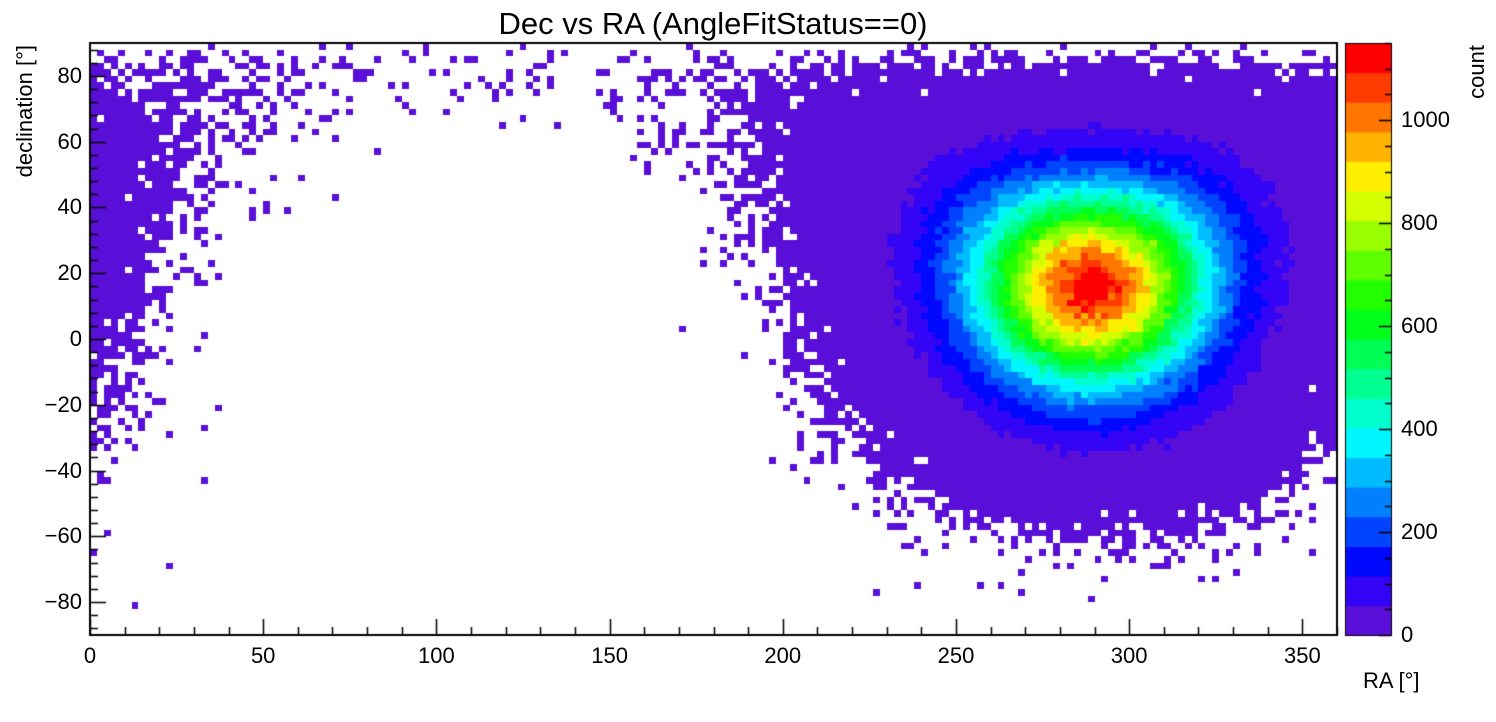 The image size is (1496, 722). I want to click on x-tick-label: 350, so click(1302, 655).